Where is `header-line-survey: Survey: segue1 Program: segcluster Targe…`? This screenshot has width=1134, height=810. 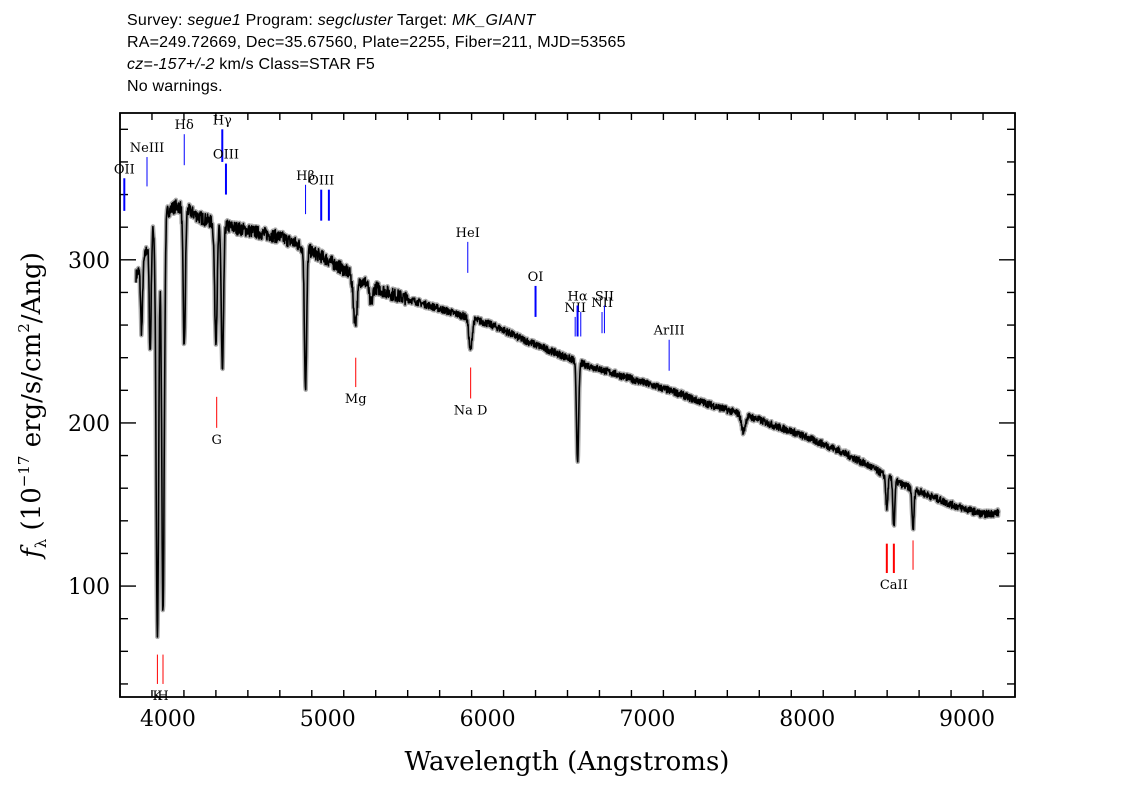
header-line-survey: Survey: segue1 Program: segcluster Targe… is located at coordinates (331, 20).